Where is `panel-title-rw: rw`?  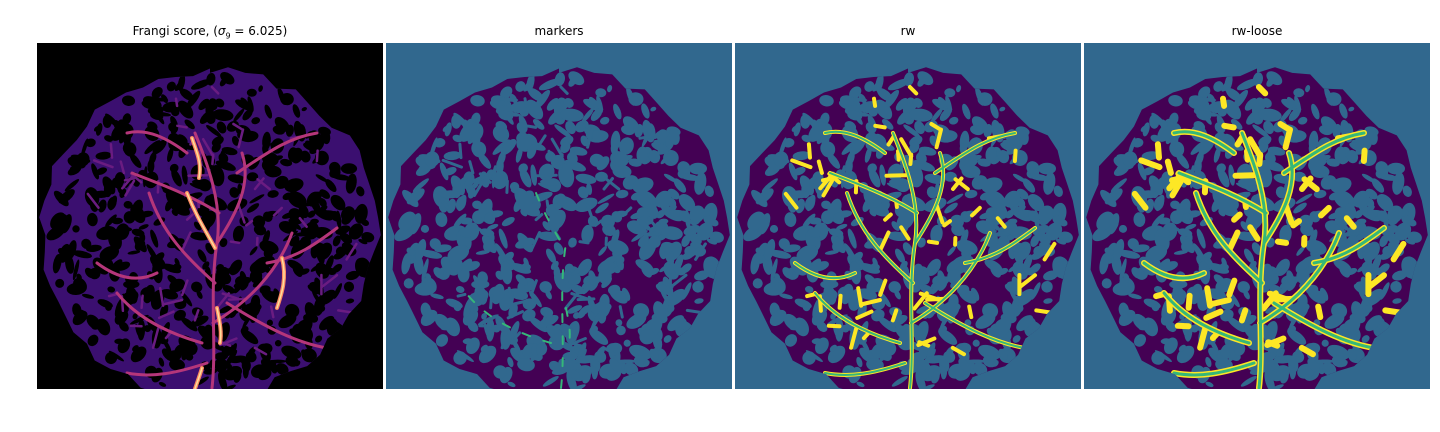
panel-title-rw: rw is located at coordinates (908, 31).